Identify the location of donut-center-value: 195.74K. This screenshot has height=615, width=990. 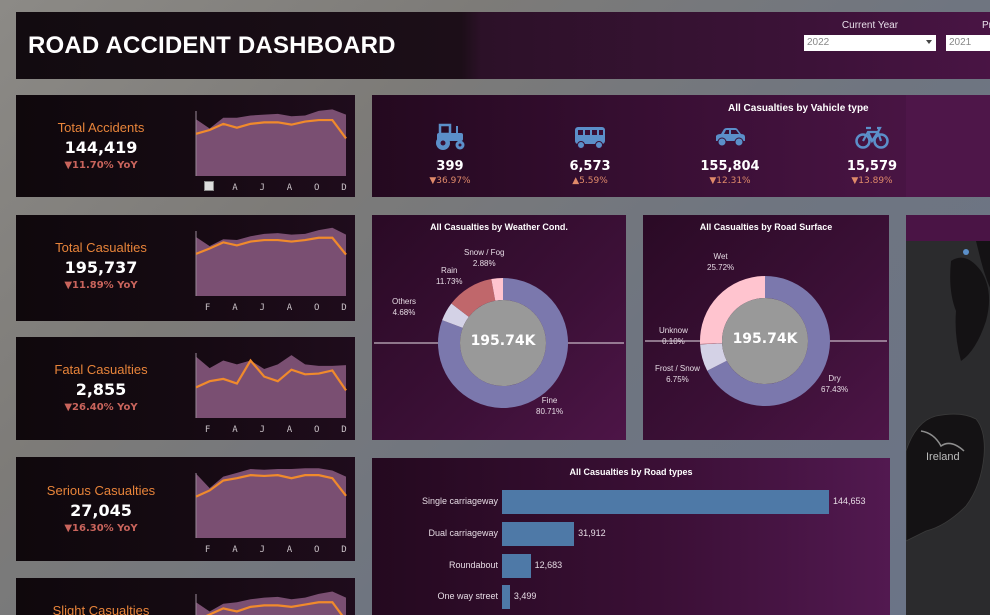
(503, 341).